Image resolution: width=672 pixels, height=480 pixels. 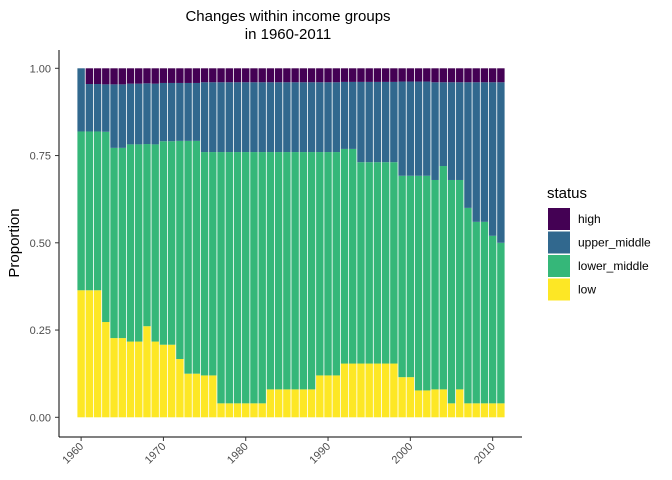 I want to click on bar-upper_middle-2002, so click(x=427, y=128).